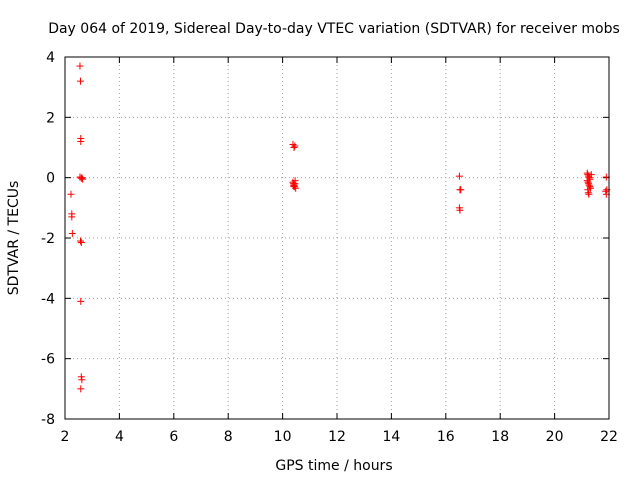  I want to click on y-tick-label: 2, so click(50, 118).